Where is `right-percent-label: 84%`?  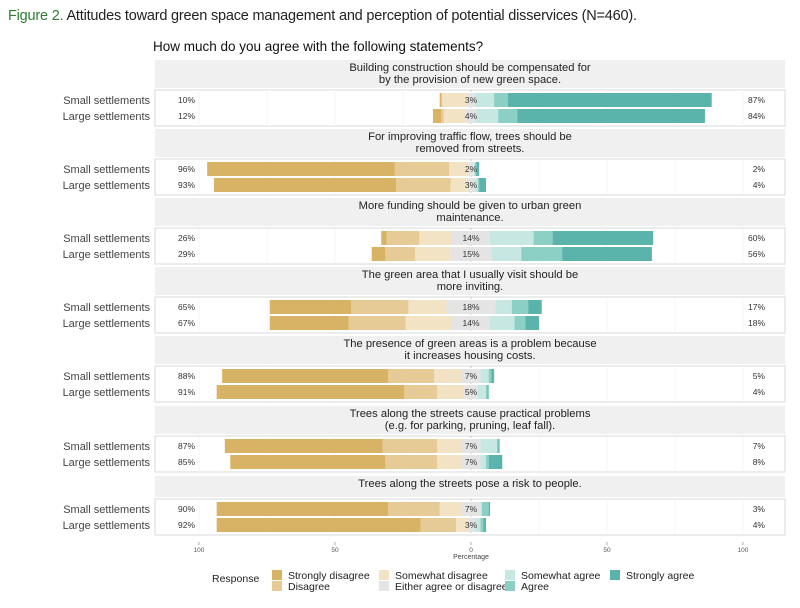 right-percent-label: 84% is located at coordinates (756, 116).